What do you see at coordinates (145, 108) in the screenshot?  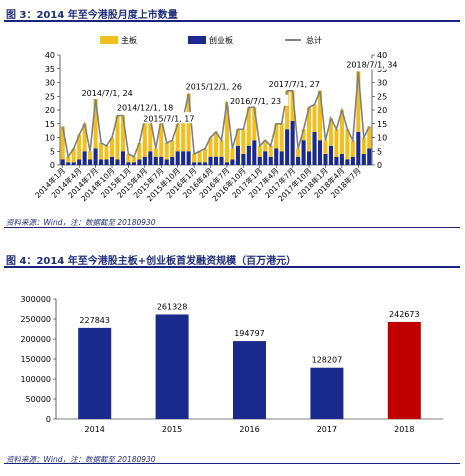 I see `annotation-label: 2014/12/1, 18` at bounding box center [145, 108].